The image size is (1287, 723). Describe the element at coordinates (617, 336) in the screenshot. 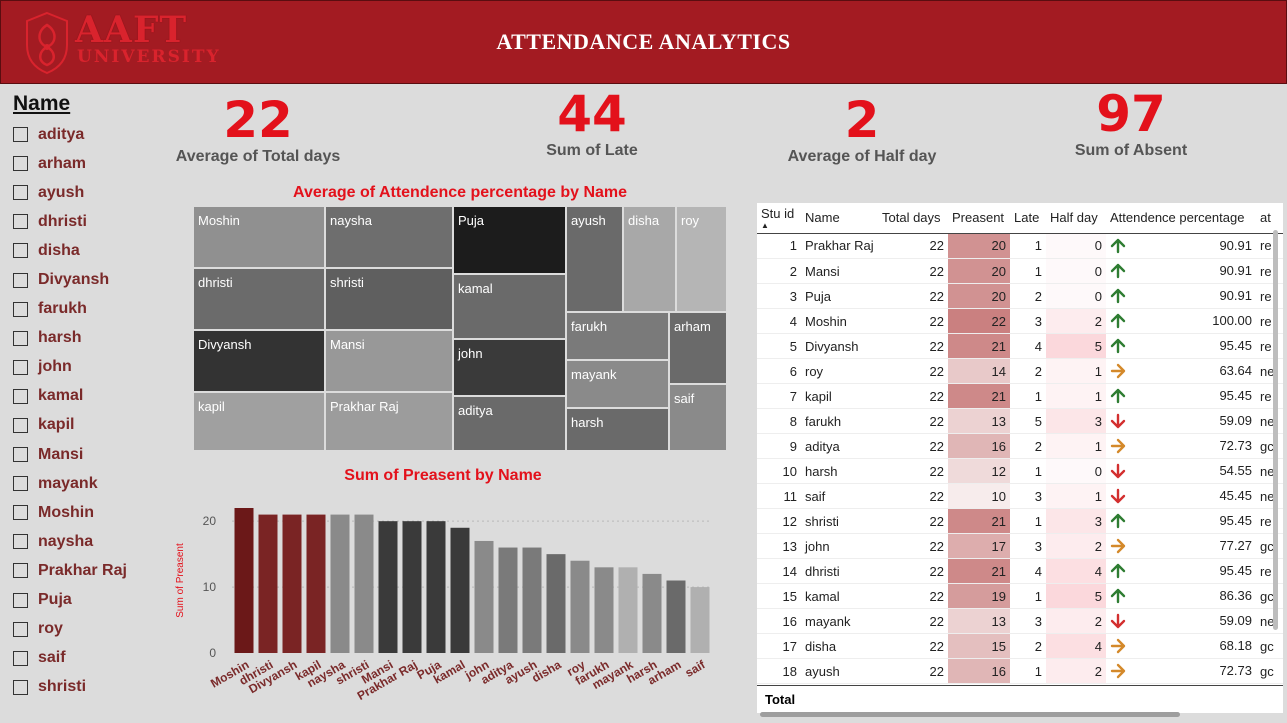

I see `treemap-tile: farukh` at that location.